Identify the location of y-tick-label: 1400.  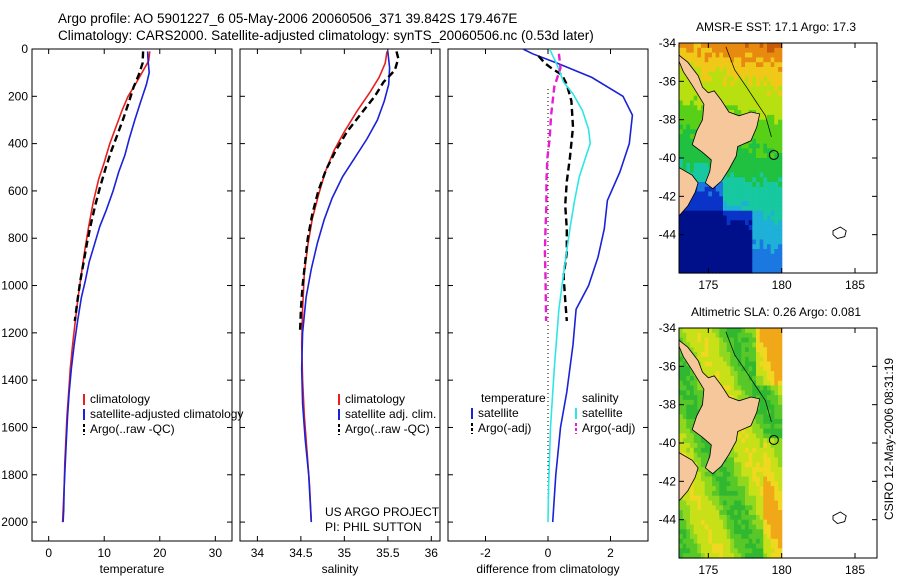
(14, 380).